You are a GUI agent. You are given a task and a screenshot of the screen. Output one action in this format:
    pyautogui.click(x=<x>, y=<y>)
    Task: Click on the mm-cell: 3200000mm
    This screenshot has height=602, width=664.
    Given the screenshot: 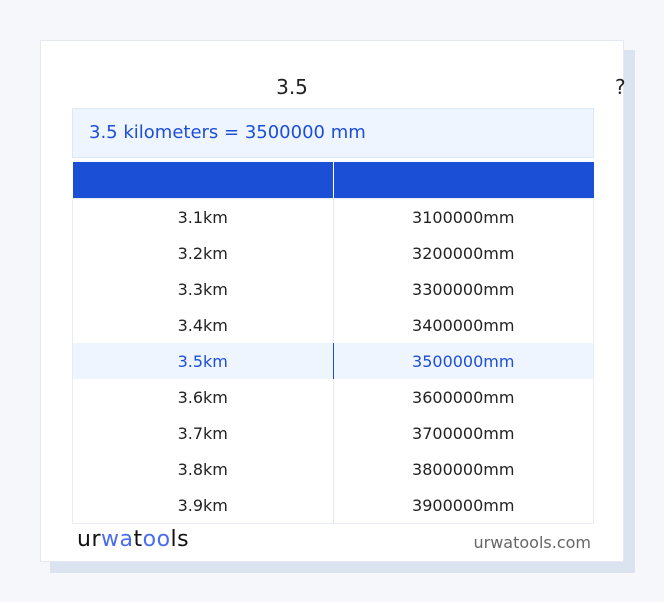 What is the action you would take?
    pyautogui.click(x=463, y=253)
    